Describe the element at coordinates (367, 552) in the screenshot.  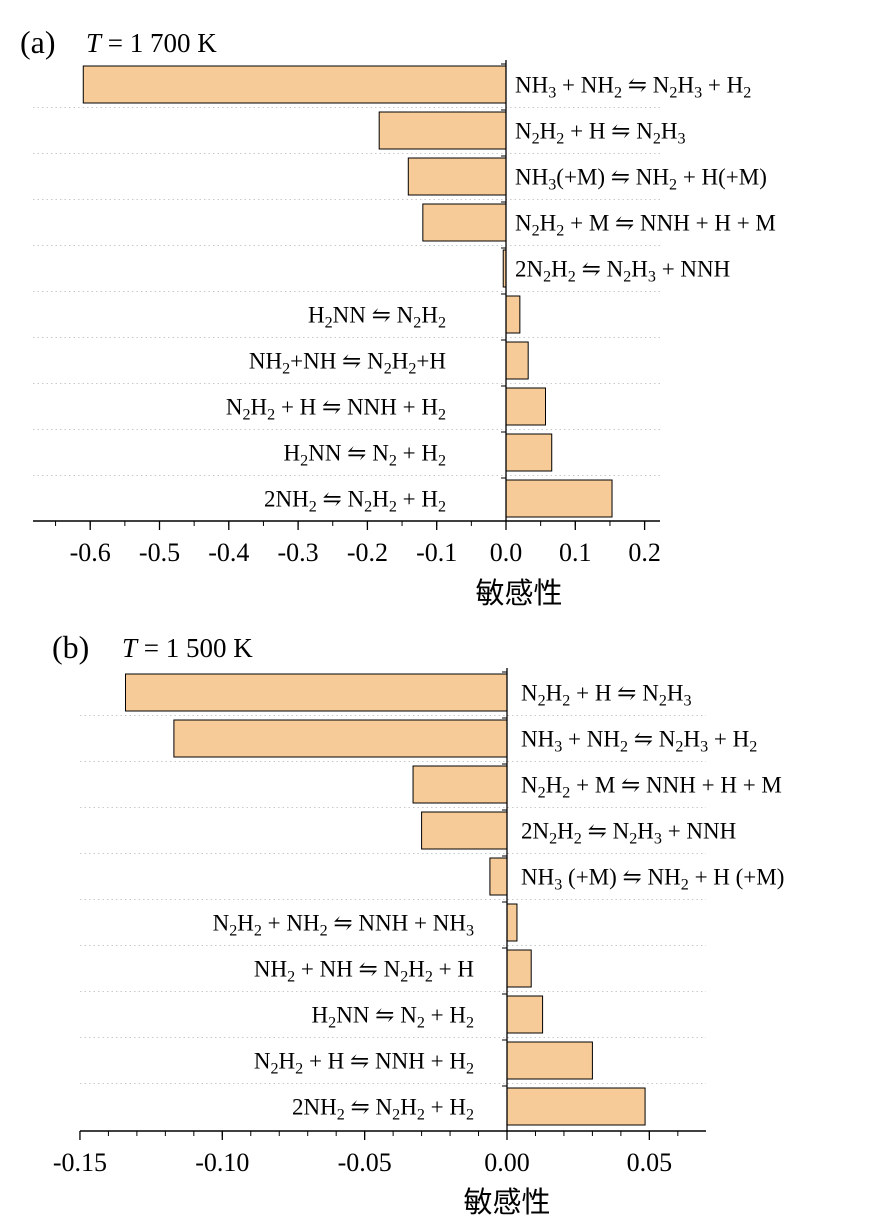
I see `x-tick-label: -0.2` at that location.